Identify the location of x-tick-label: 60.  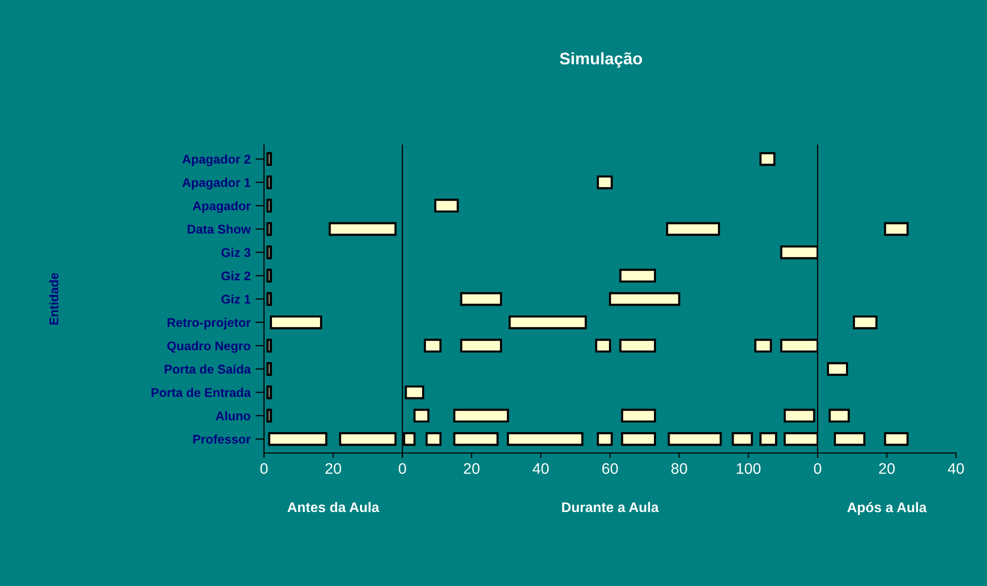
(610, 468).